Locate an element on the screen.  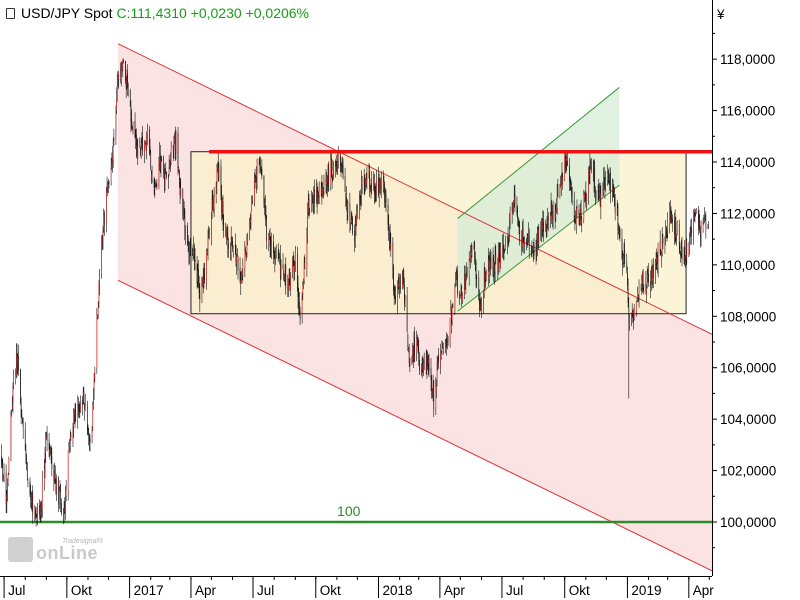
lock-icon is located at coordinates (10, 13).